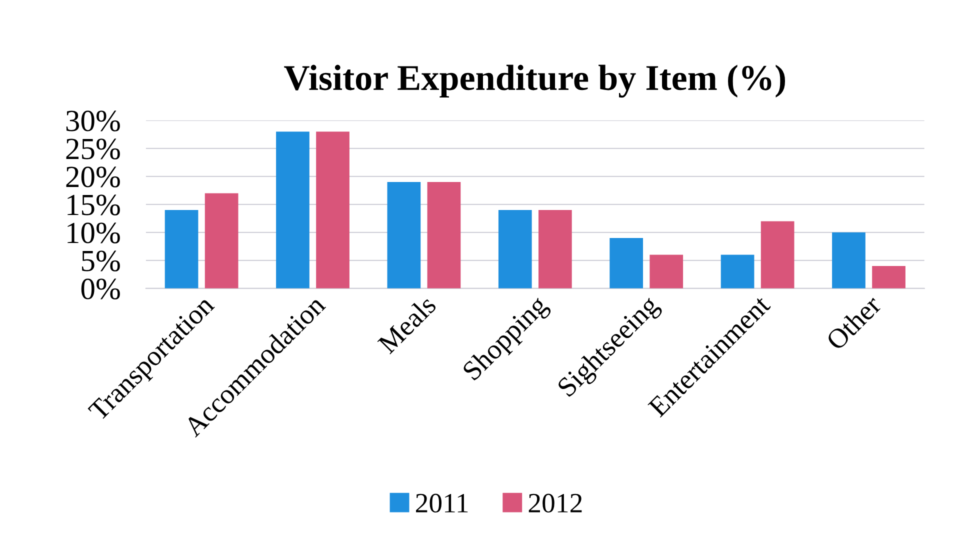 The image size is (973, 560). What do you see at coordinates (94, 205) in the screenshot?
I see `y-tick-label: 15%` at bounding box center [94, 205].